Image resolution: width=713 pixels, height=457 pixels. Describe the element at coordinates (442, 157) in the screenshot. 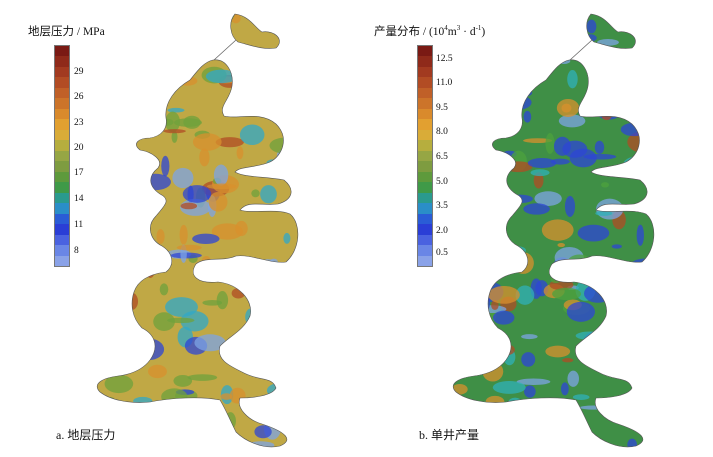

I see `colorbar-tick-label: 6.5` at that location.